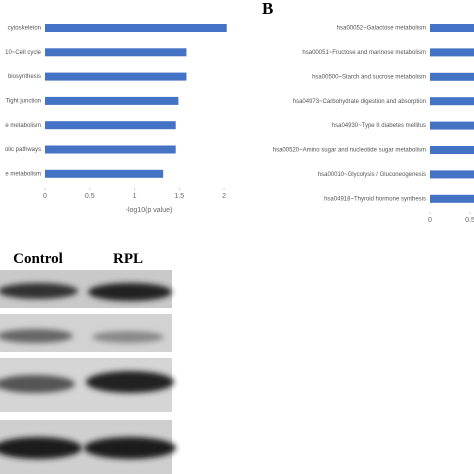 The image size is (474, 474). What do you see at coordinates (149, 210) in the screenshot?
I see `x-axis-label: -log10(p value)` at bounding box center [149, 210].